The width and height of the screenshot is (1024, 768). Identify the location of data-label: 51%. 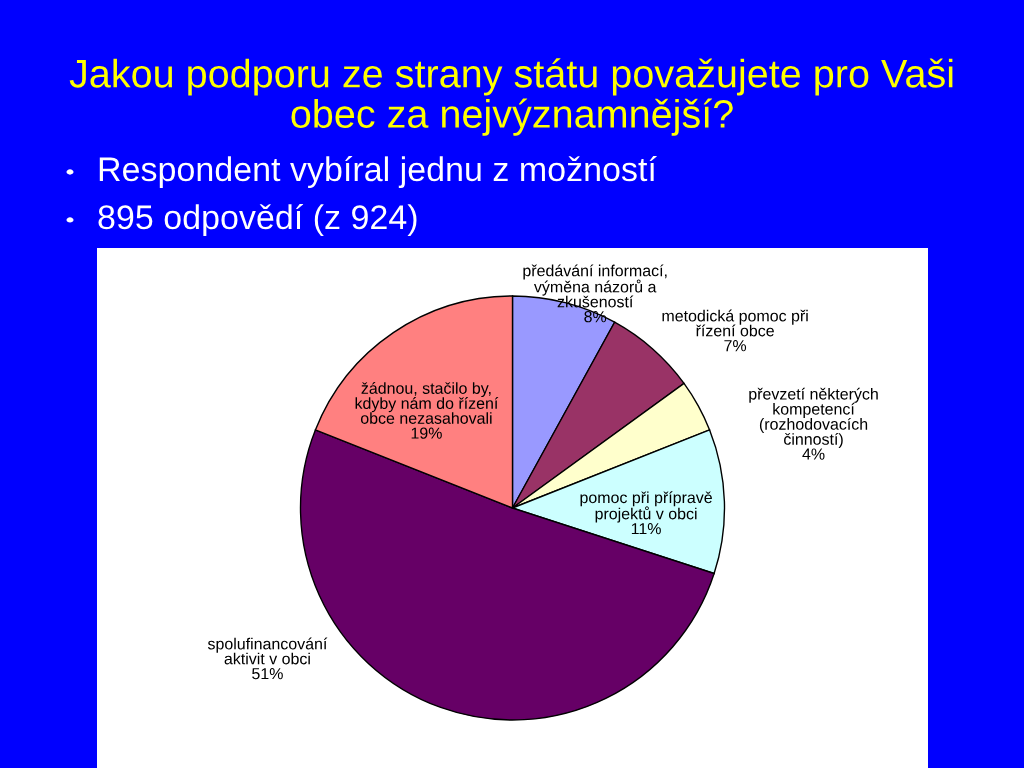
(267, 674).